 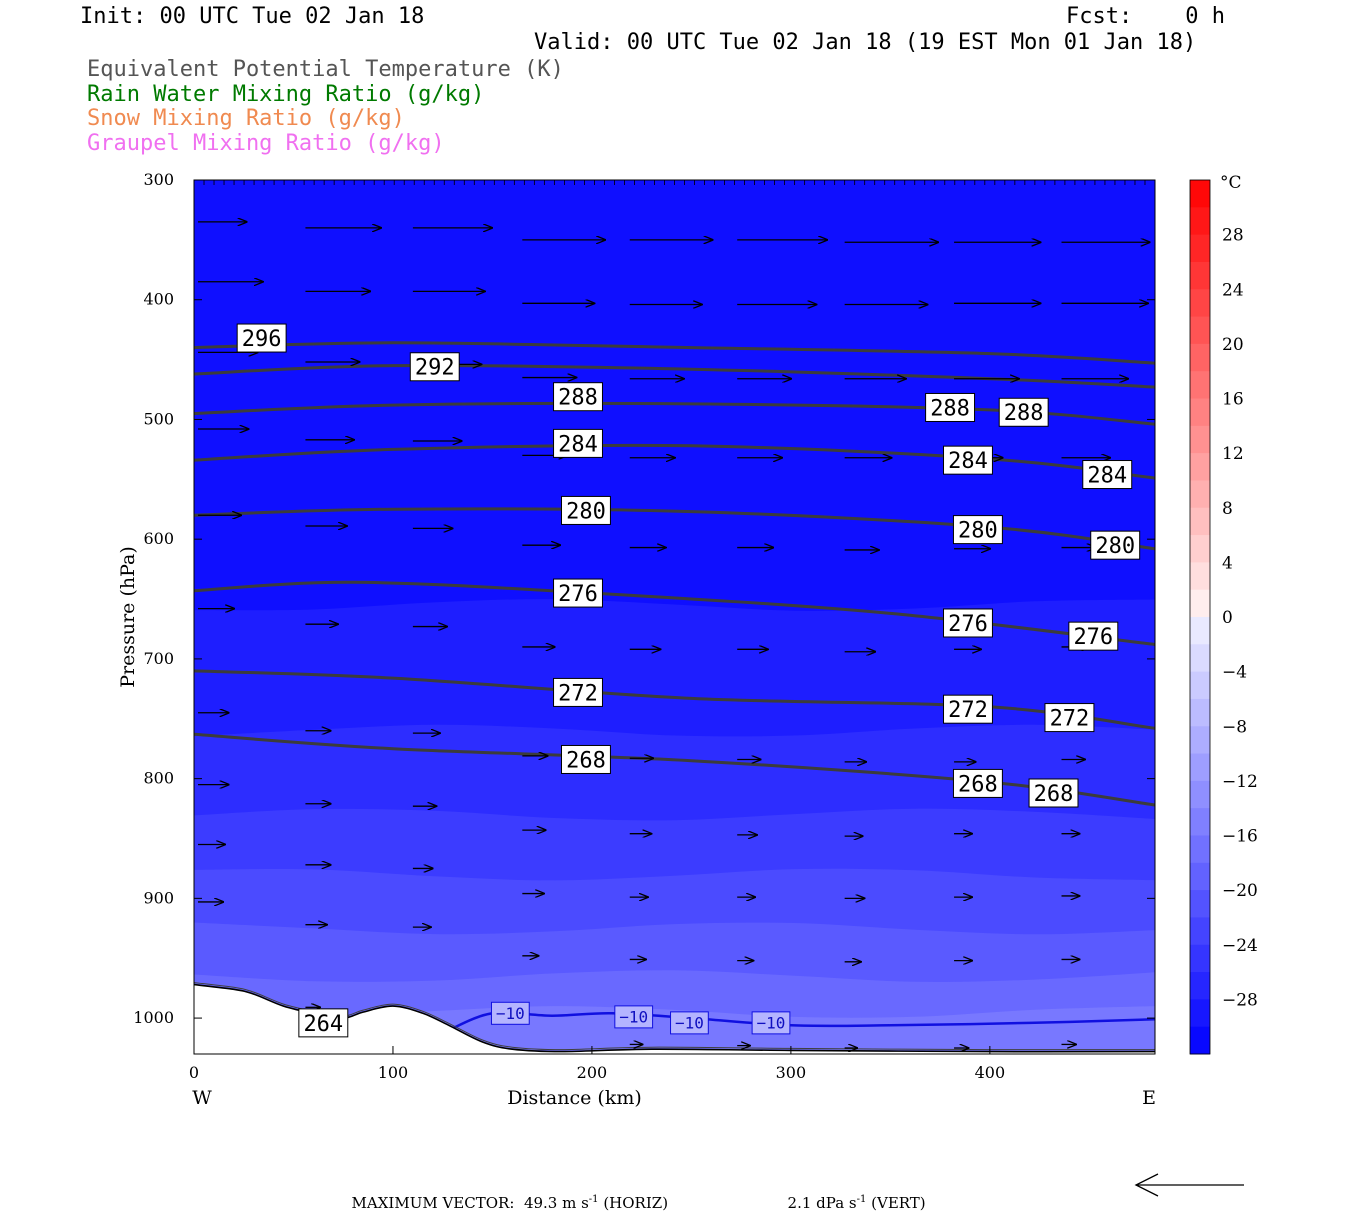 I want to click on x-tick-label: 0, so click(x=194, y=1072).